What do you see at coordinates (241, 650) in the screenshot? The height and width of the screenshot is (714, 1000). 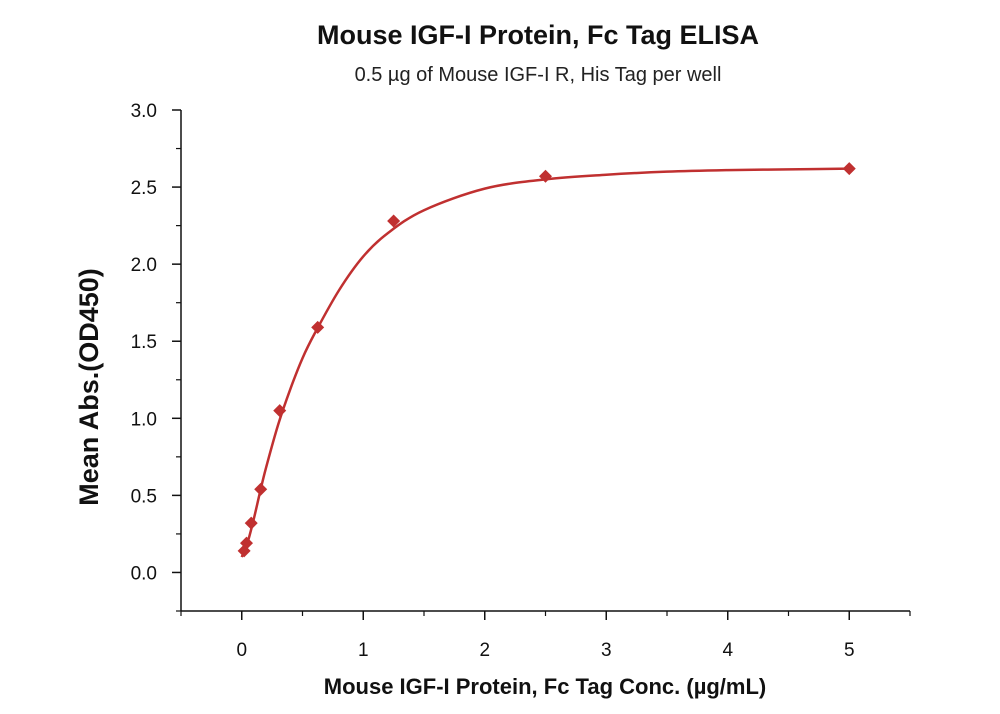 I see `x-tick-label: 0` at bounding box center [241, 650].